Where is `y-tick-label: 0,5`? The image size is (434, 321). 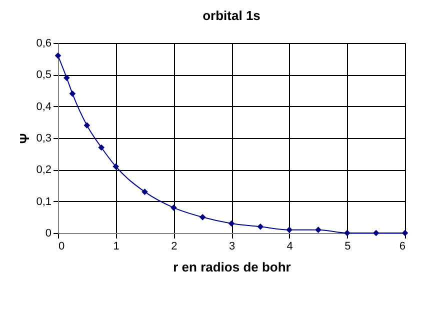
y-tick-label: 0,5 is located at coordinates (44, 75).